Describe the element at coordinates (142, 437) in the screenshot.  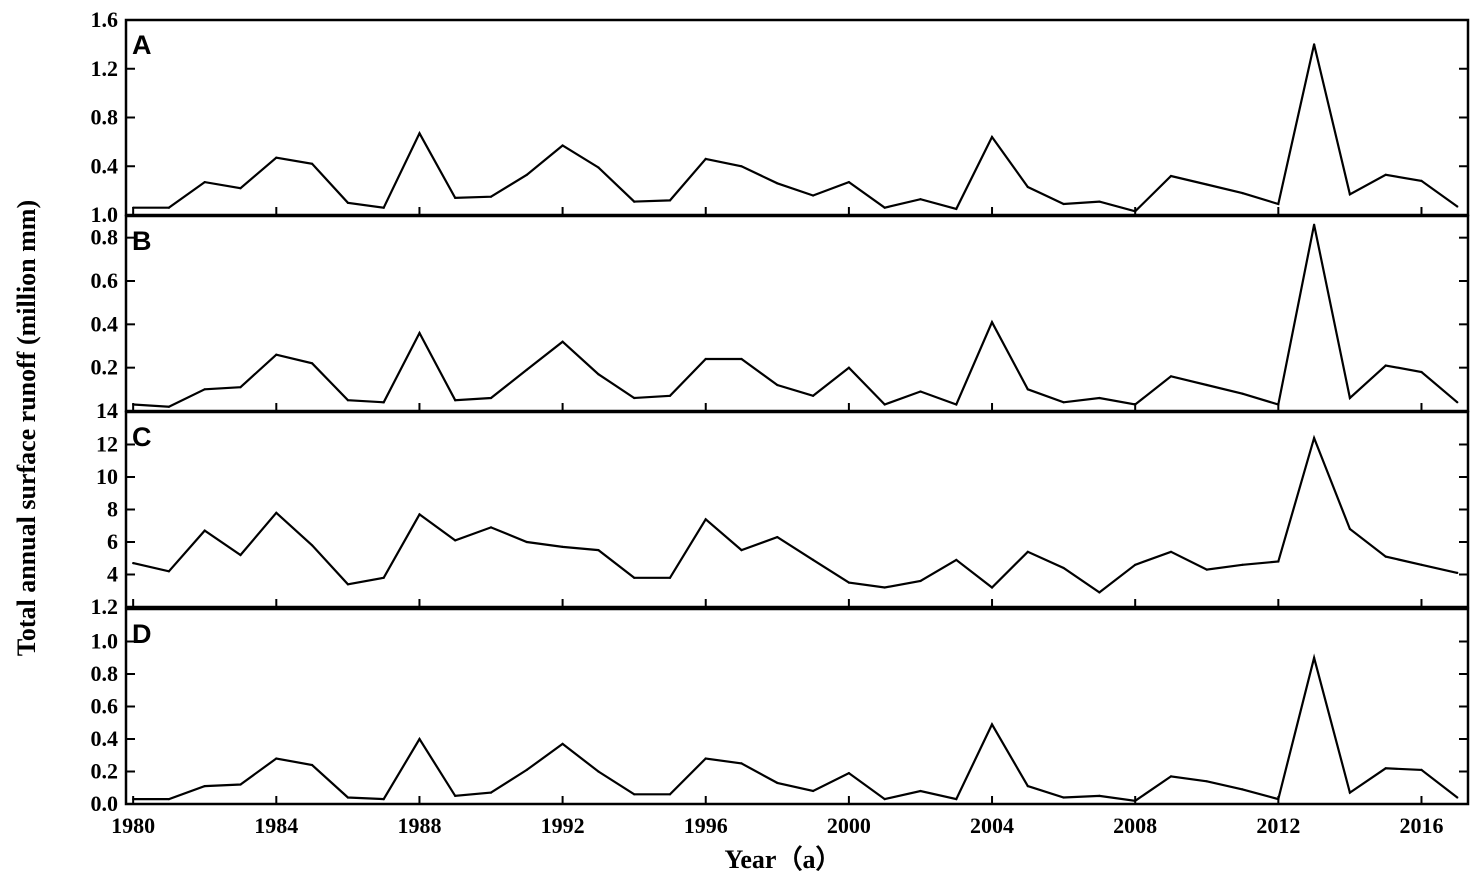
I see `panel-label: C` at that location.